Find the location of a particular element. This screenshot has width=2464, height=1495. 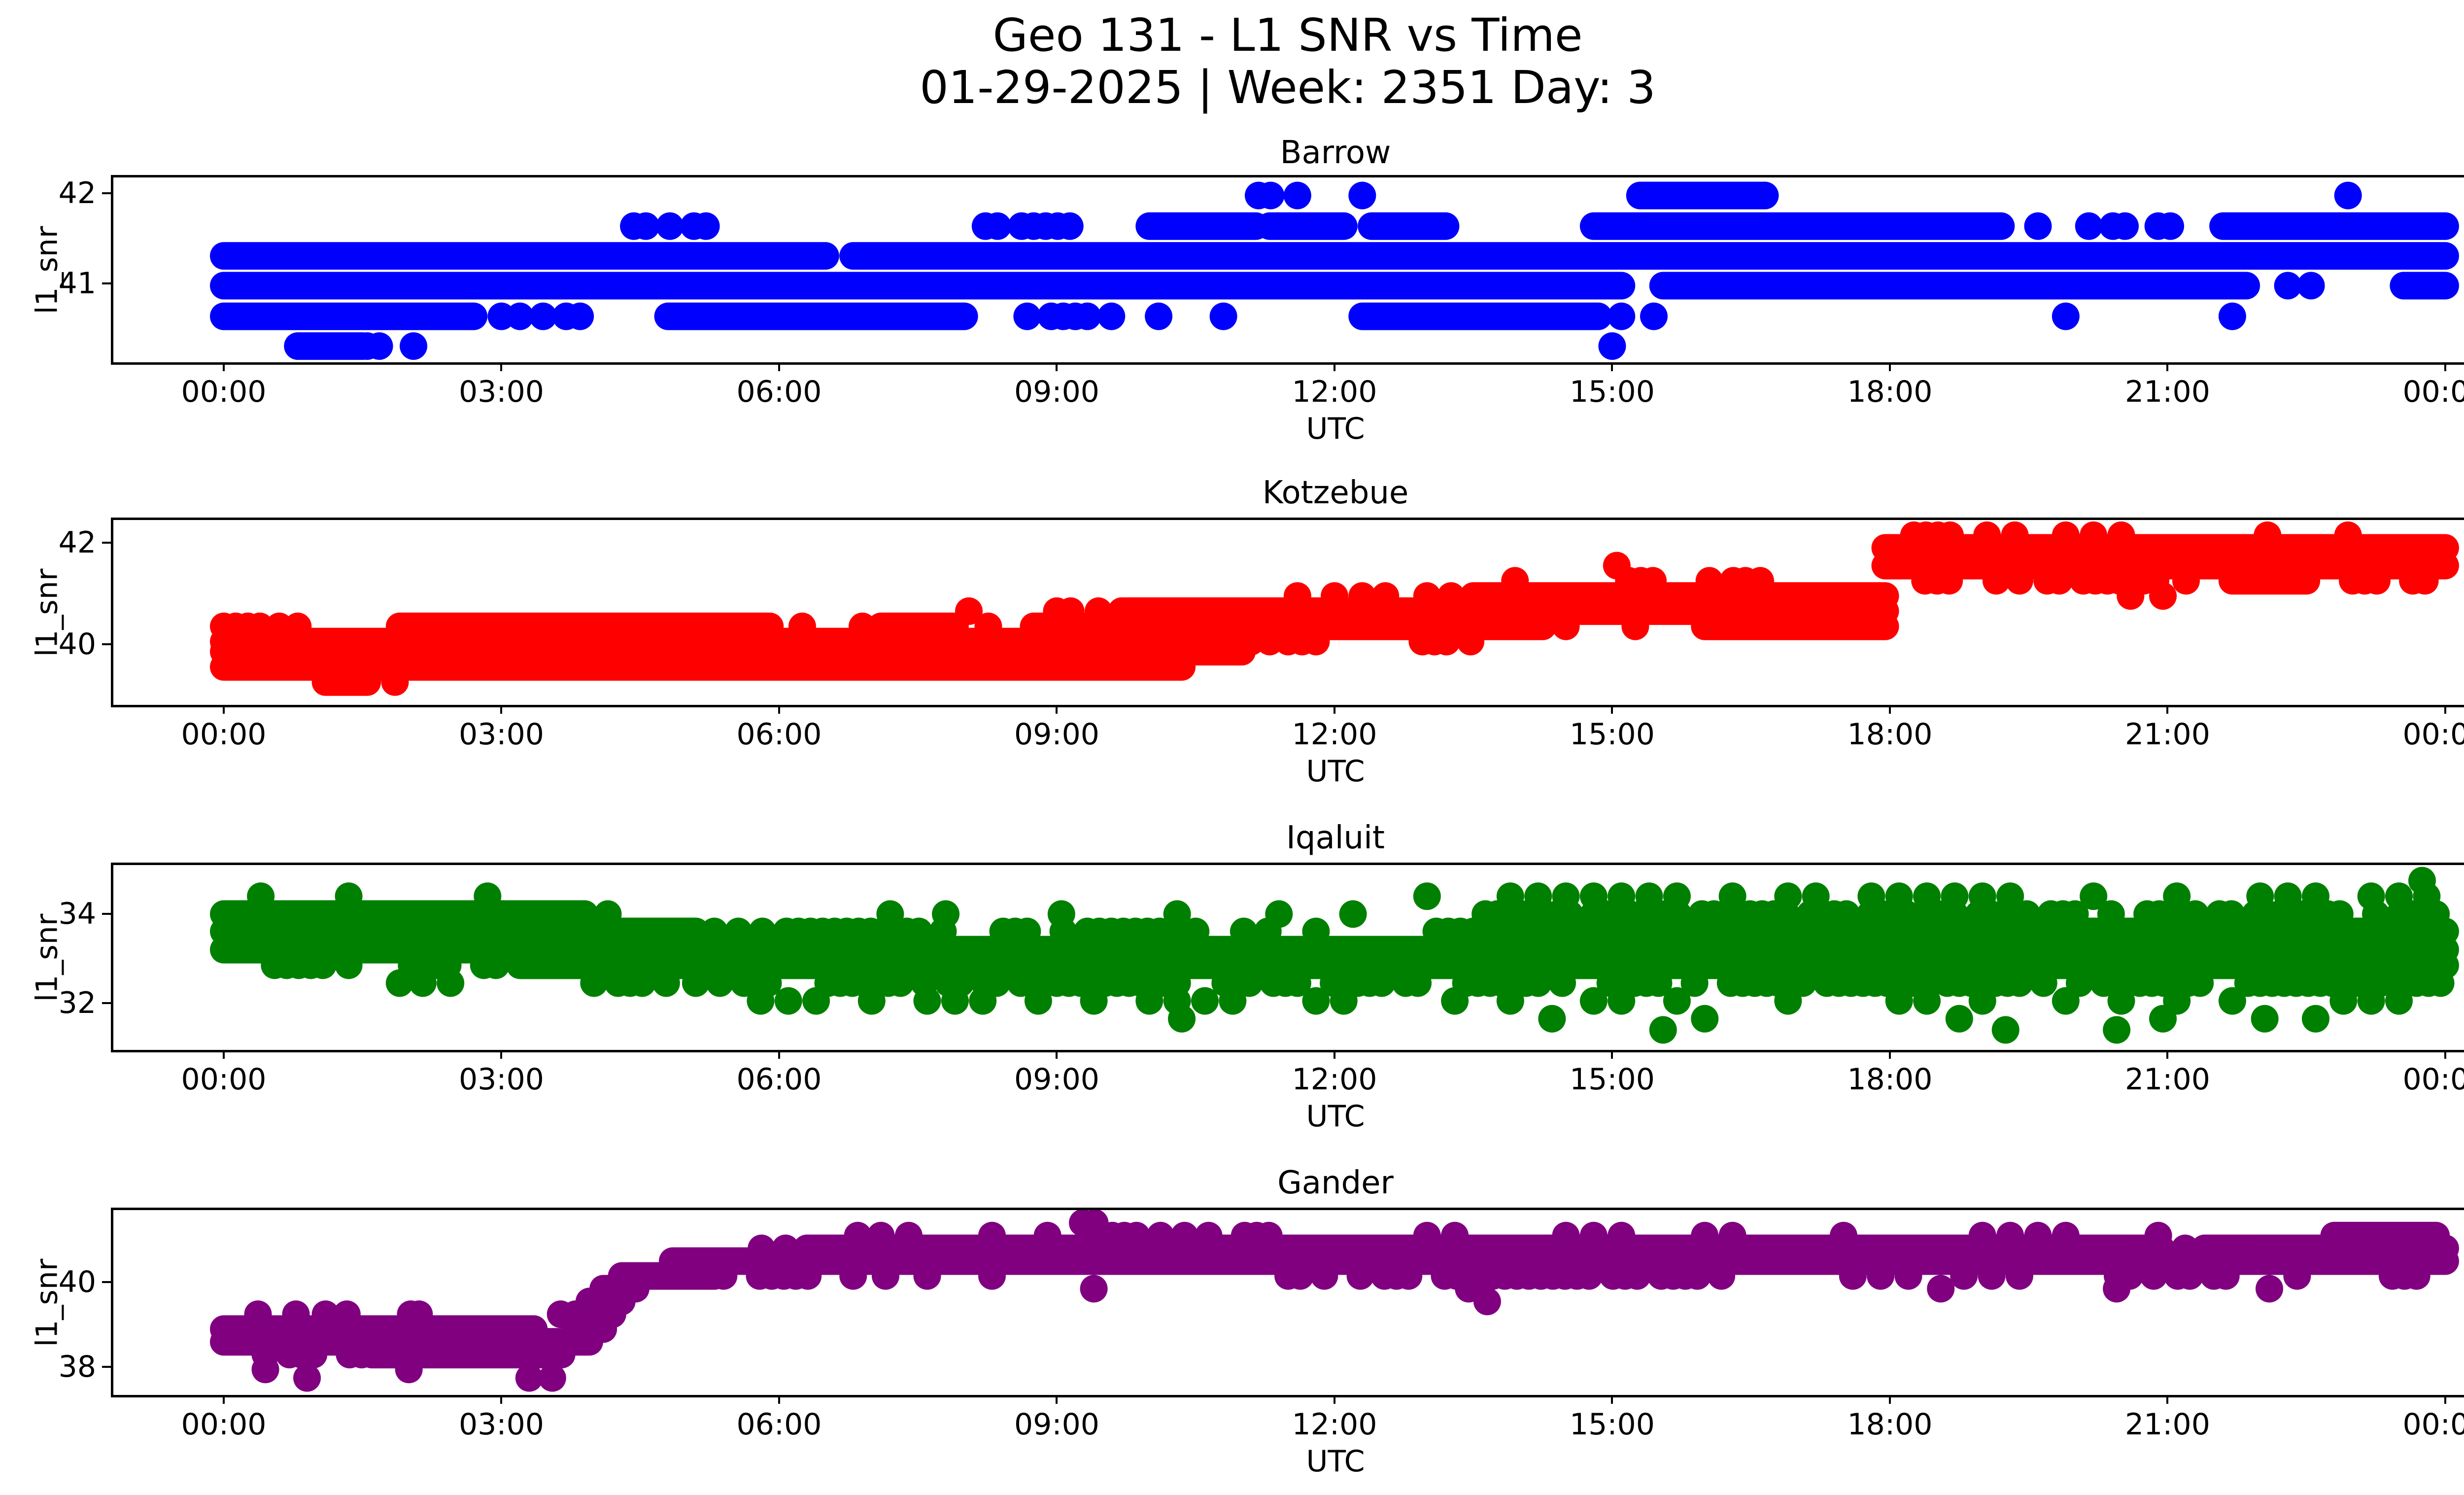

plot-area-iqaluit is located at coordinates (1287, 957).